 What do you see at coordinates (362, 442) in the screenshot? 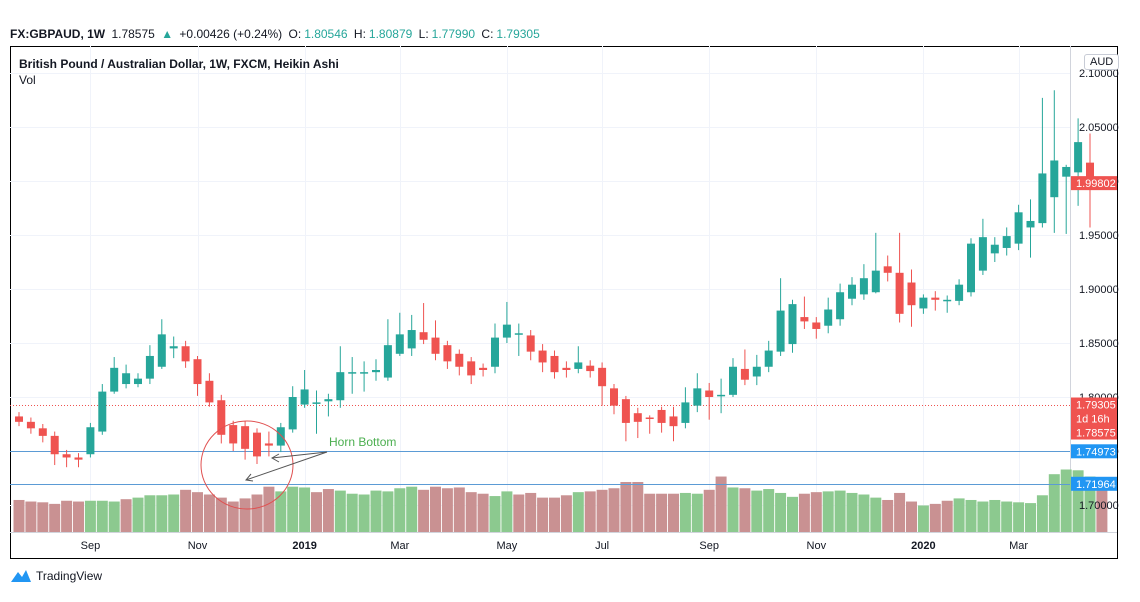
I see `annotation-text: Horn Bottom` at bounding box center [362, 442].